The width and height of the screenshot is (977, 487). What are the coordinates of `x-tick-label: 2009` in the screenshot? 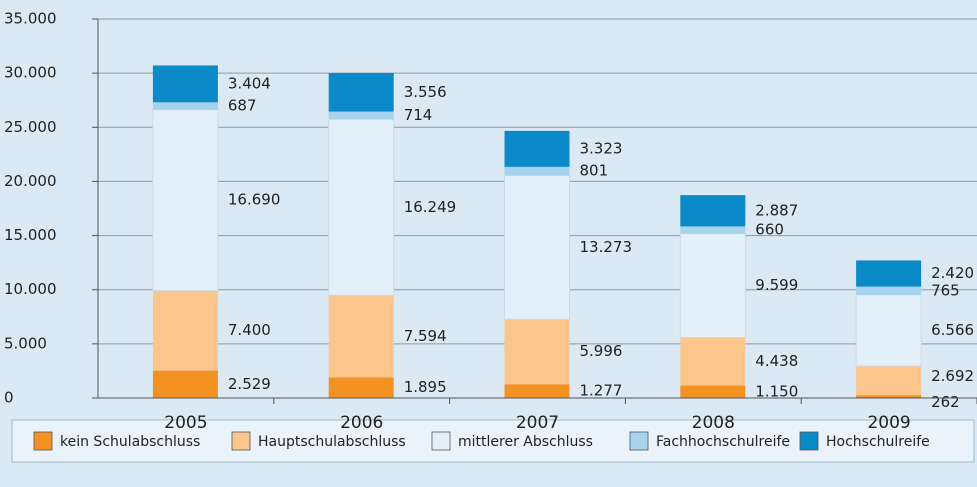 It's located at (888, 423).